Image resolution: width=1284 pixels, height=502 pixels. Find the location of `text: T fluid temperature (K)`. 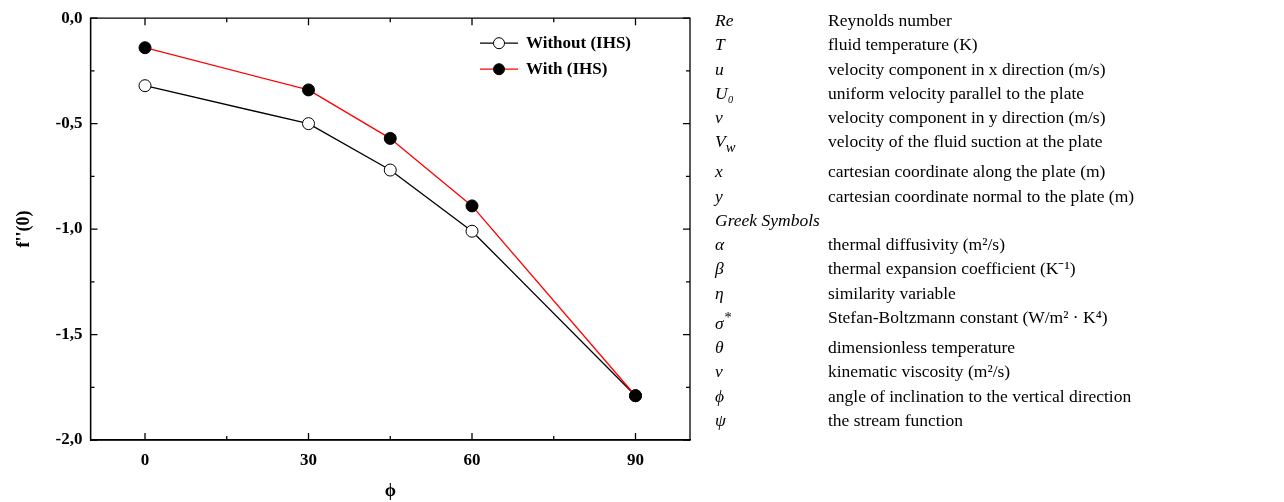

text: T fluid temperature (K) is located at coordinates (846, 44).